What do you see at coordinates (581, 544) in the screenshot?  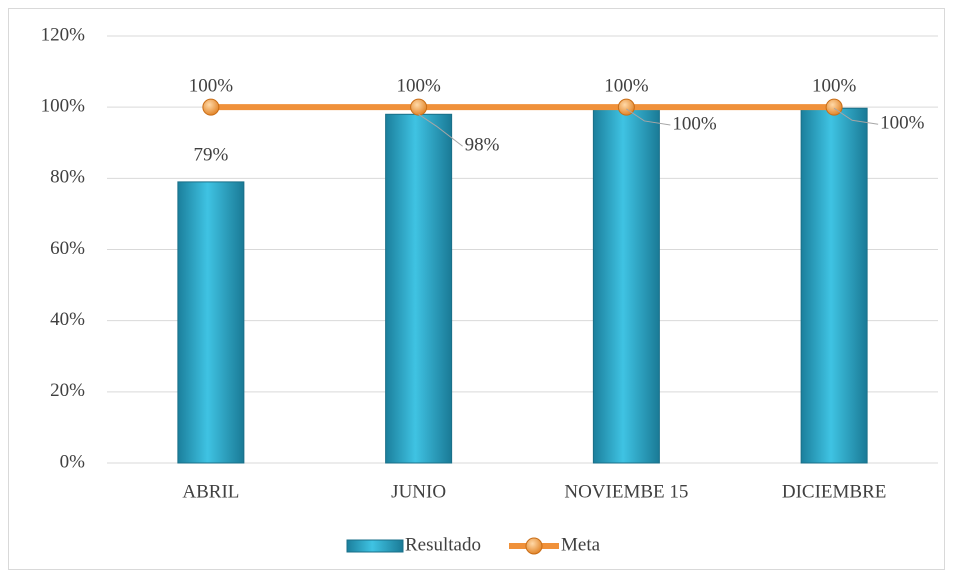 I see `legend-label: Meta` at bounding box center [581, 544].